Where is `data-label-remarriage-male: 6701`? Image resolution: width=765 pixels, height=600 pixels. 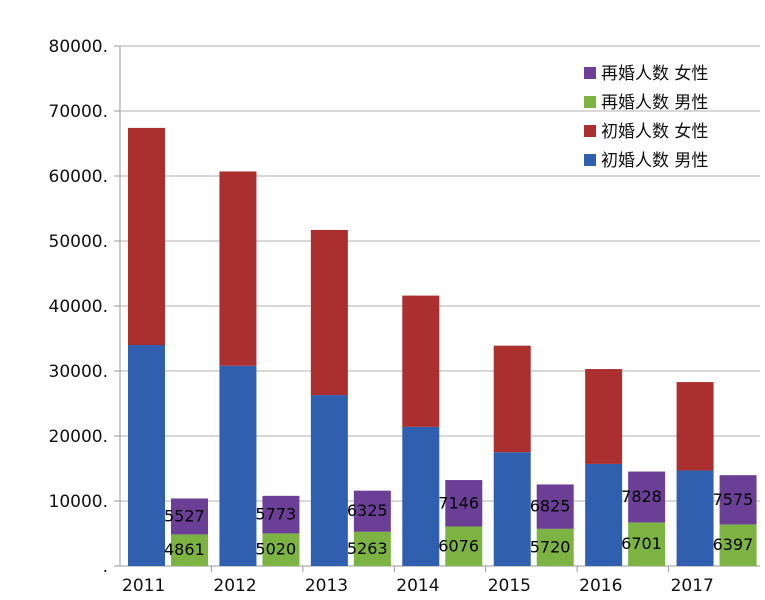 data-label-remarriage-male: 6701 is located at coordinates (641, 543).